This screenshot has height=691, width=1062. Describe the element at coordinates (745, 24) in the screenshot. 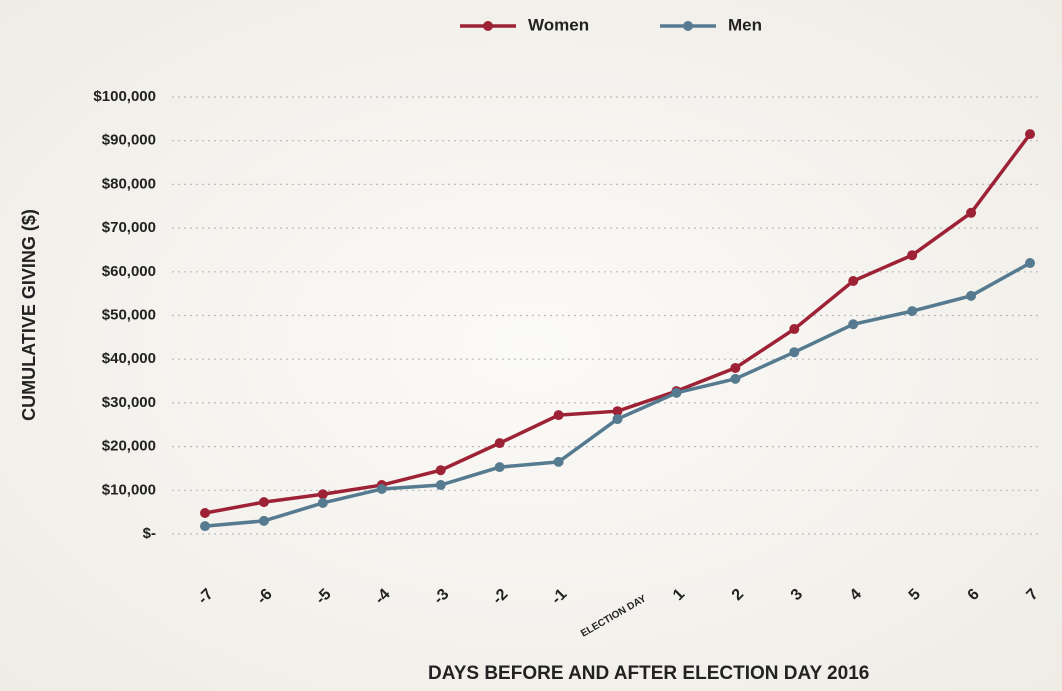

I see `legend-label: Men` at that location.